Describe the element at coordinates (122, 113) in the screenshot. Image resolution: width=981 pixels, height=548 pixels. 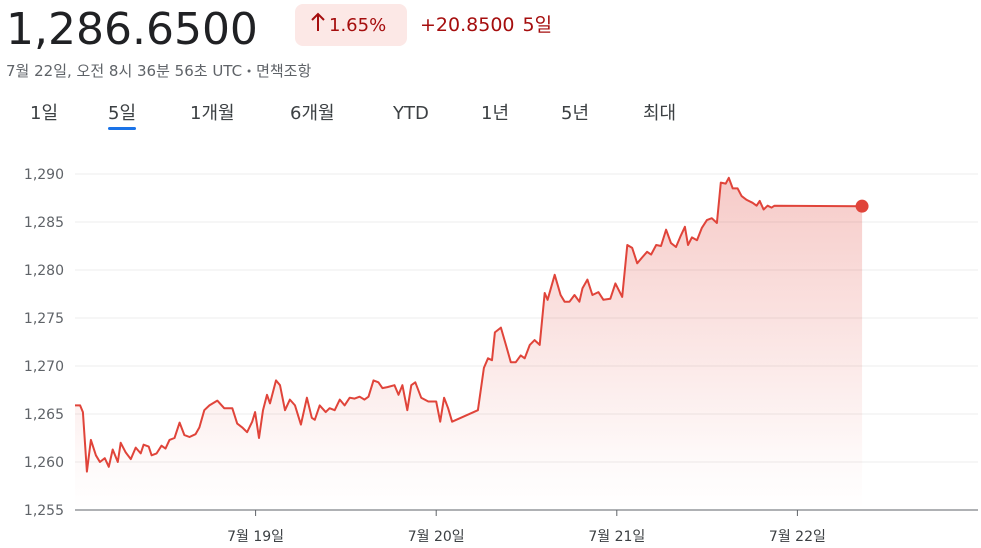
I see `range-tab: 5일` at that location.